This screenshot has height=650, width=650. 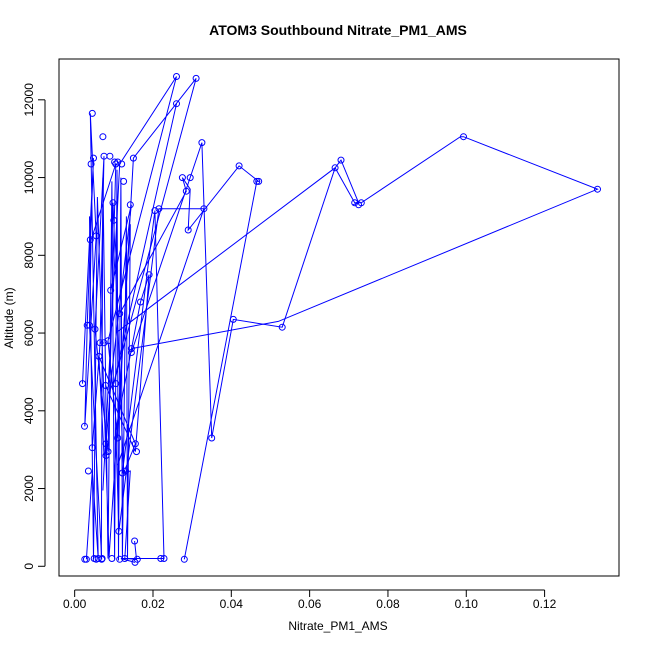 What do you see at coordinates (388, 604) in the screenshot?
I see `x-tick-label: 0.08` at bounding box center [388, 604].